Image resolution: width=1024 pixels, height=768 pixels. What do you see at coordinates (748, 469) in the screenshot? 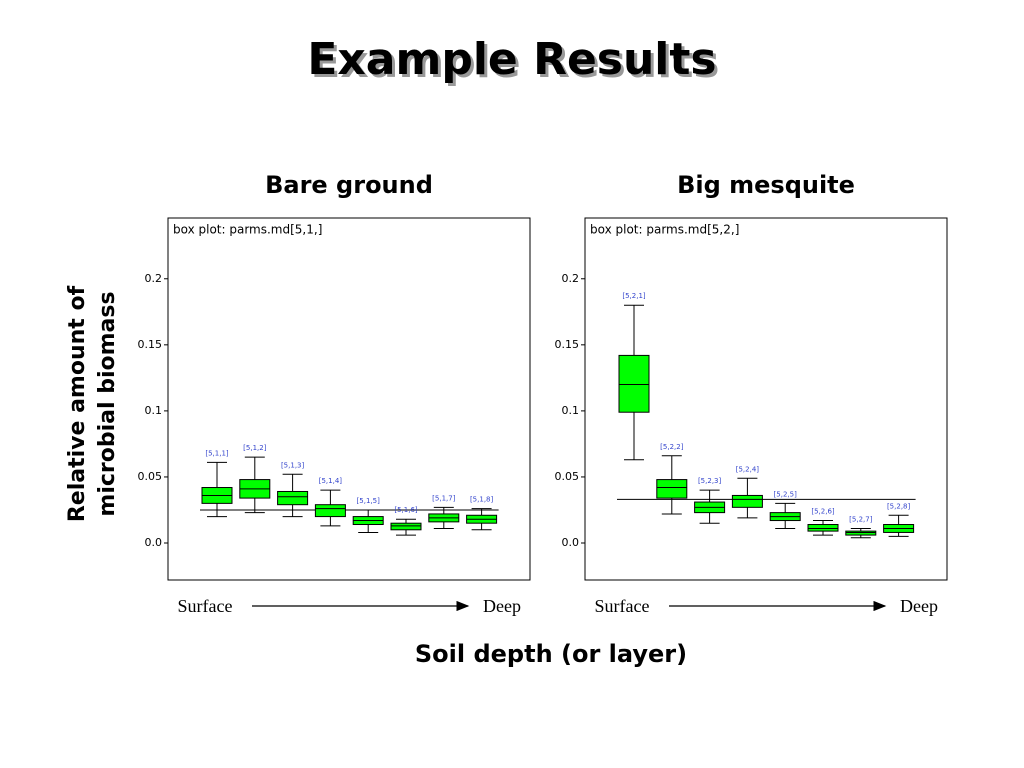
I see `box-label: [5,2,4]` at bounding box center [748, 469].